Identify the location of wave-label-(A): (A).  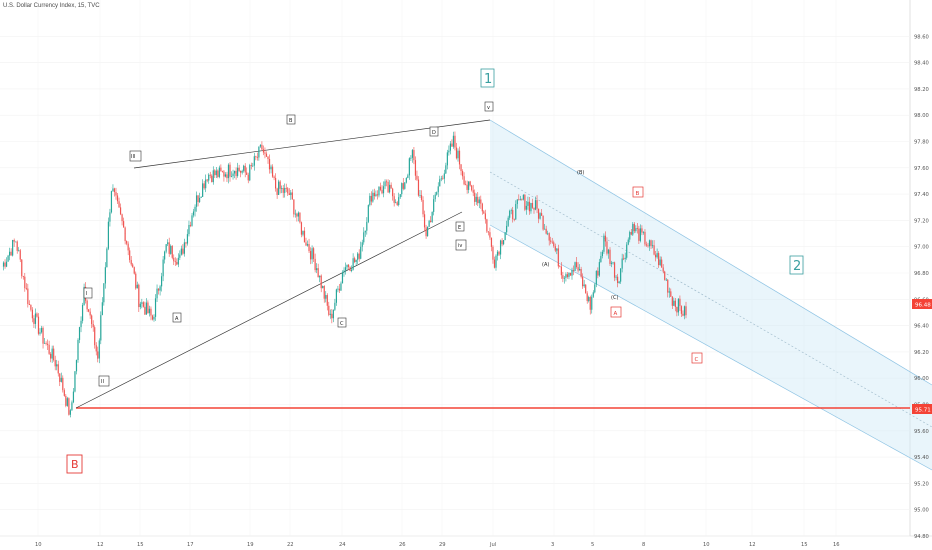
(545, 265).